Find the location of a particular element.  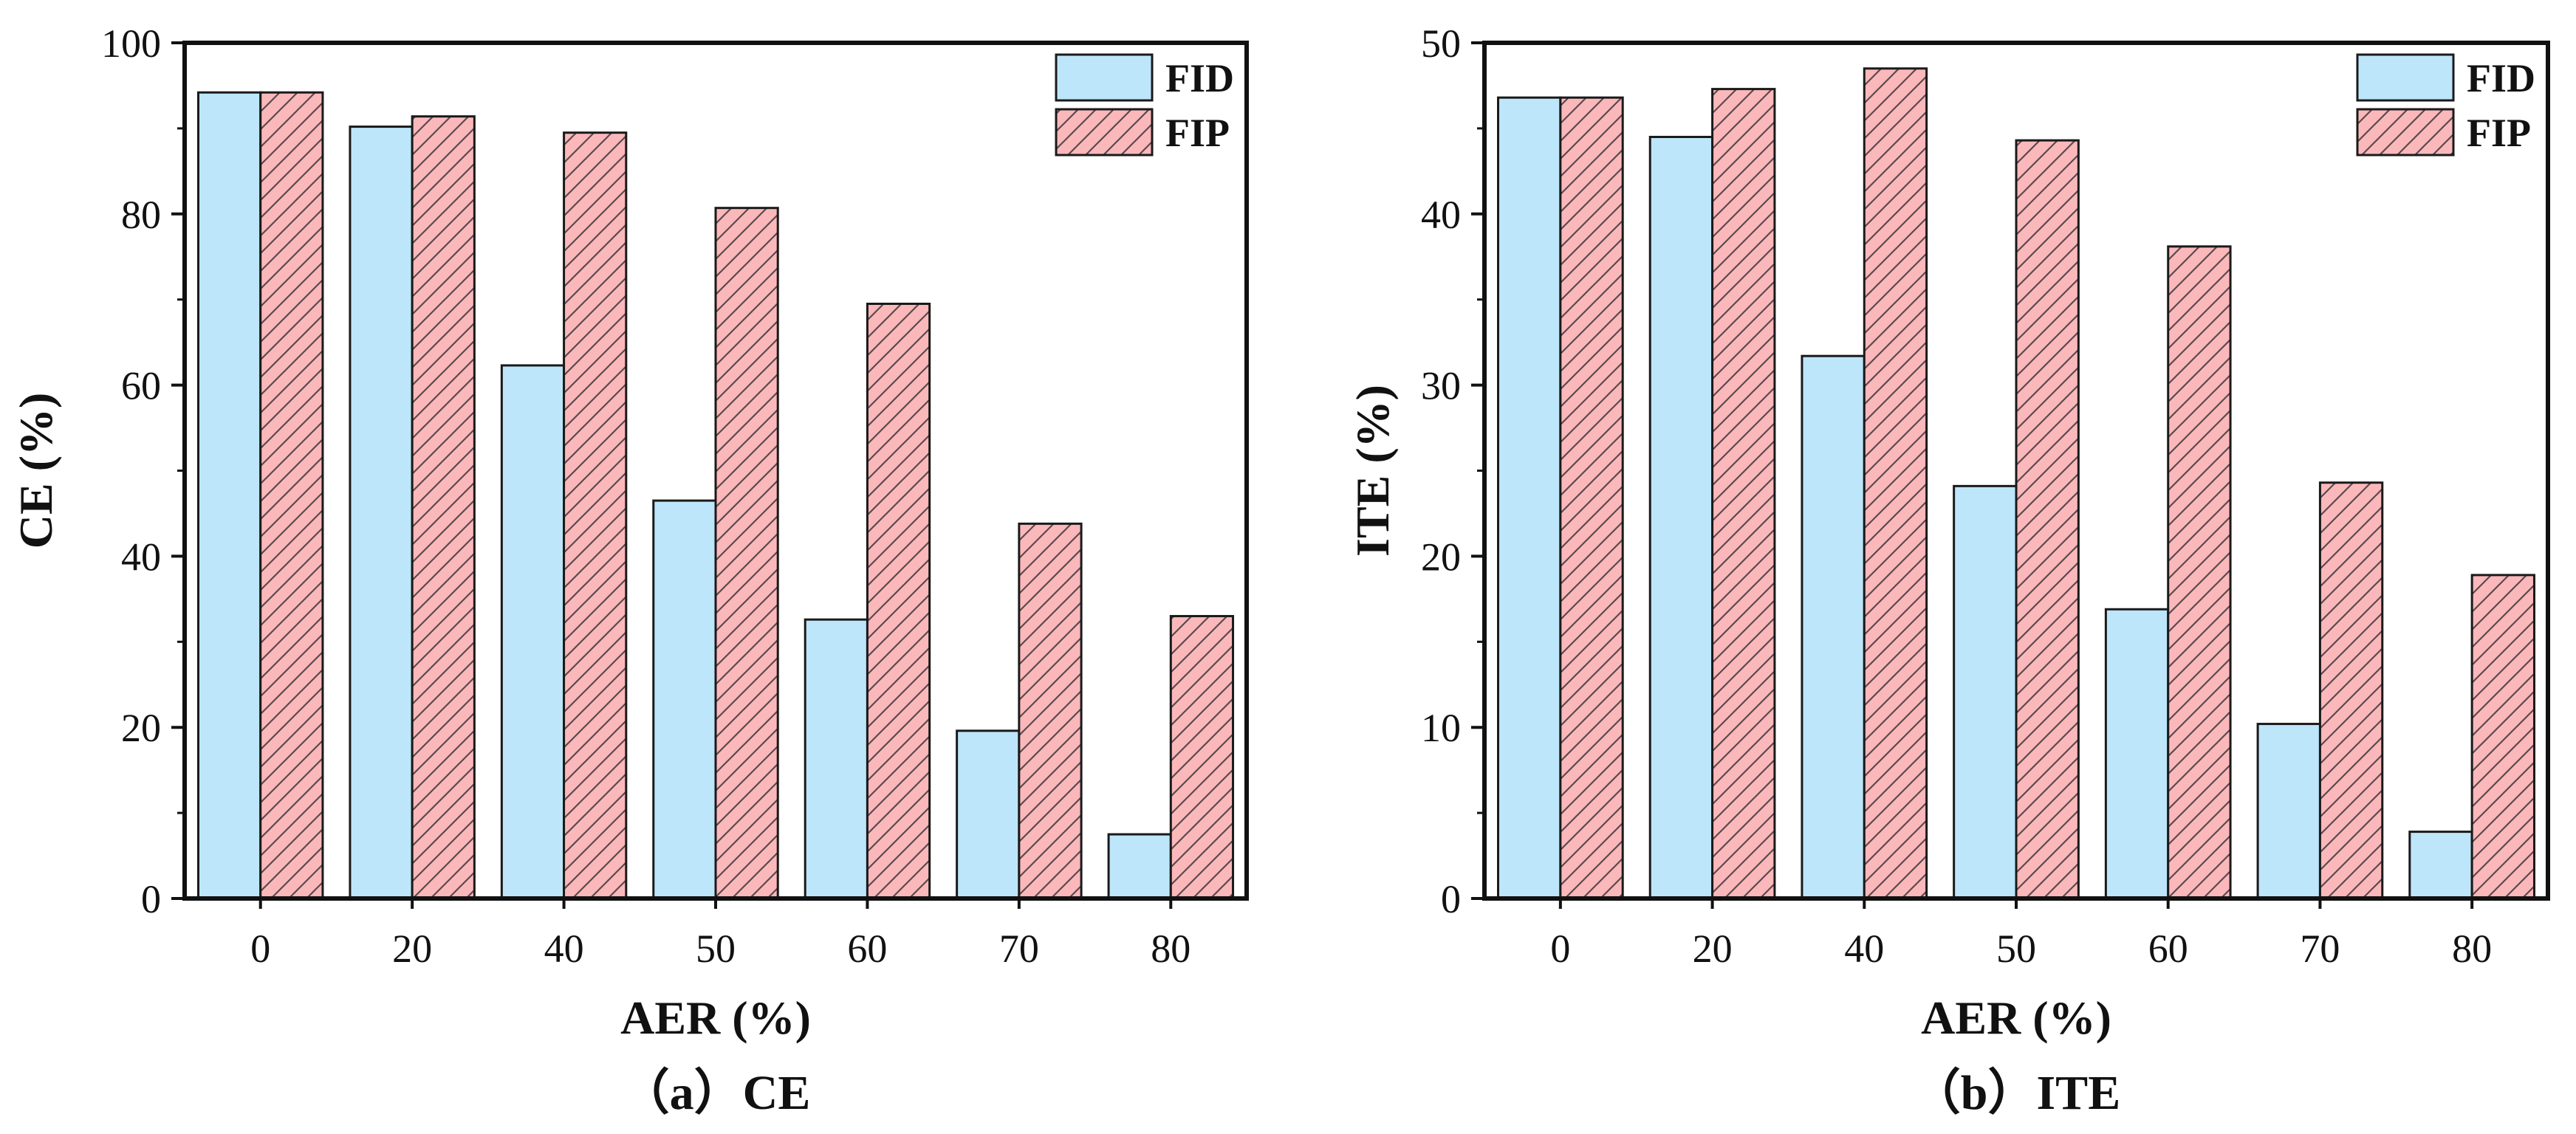

y-tick-label: 30 is located at coordinates (1441, 386).